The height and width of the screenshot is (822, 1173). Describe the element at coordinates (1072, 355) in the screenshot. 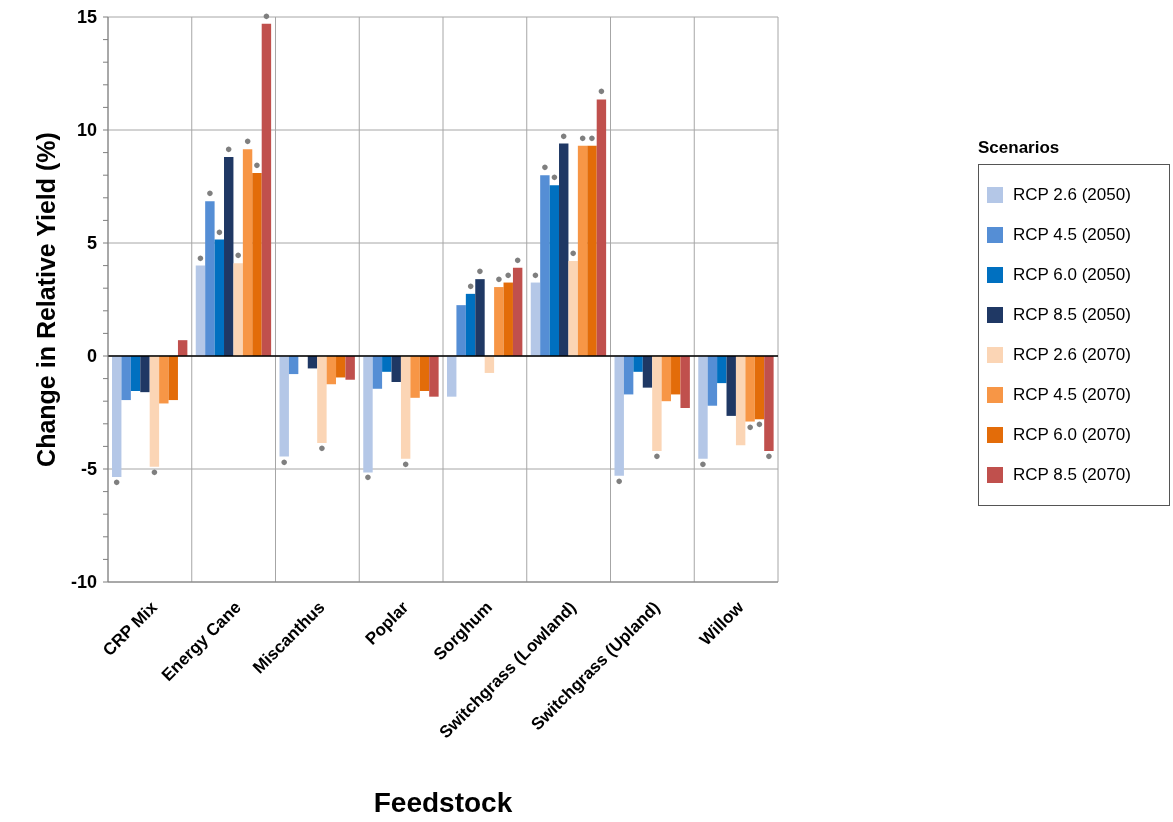

I see `legend-label: RCP 2.6 (2070)` at that location.